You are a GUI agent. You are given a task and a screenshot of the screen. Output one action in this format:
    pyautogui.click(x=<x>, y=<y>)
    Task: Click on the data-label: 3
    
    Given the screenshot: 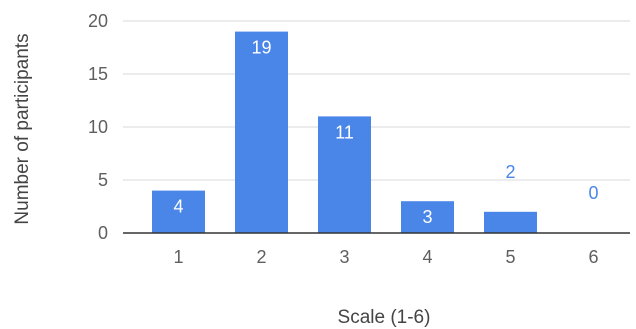 What is the action you would take?
    pyautogui.click(x=427, y=217)
    